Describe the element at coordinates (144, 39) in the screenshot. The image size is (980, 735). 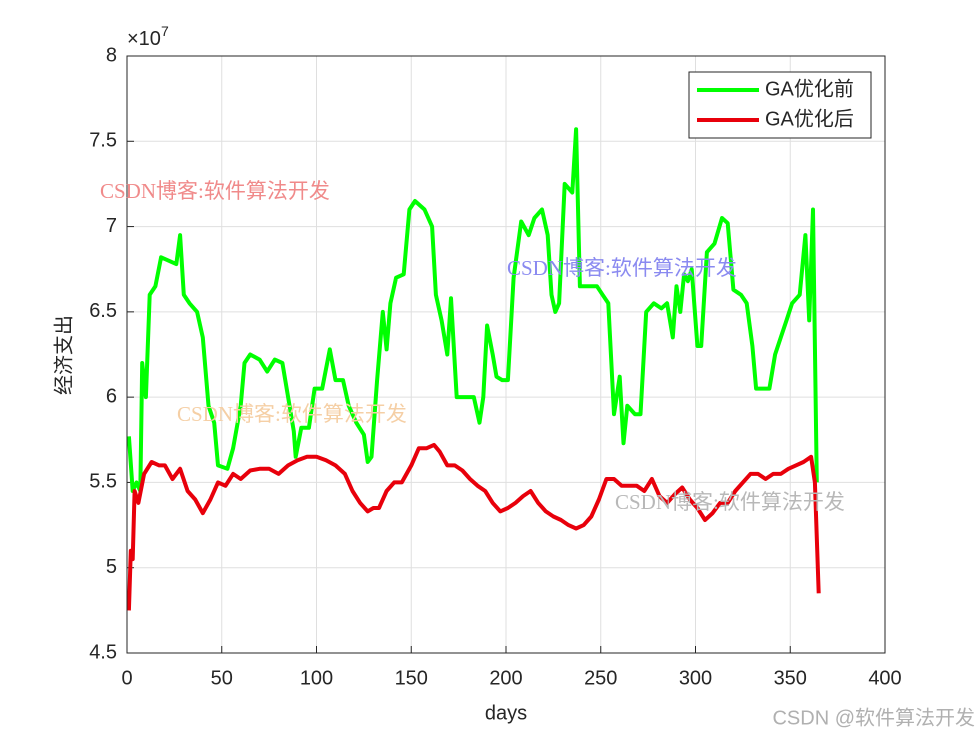
I see `exponent-base: ×10` at that location.